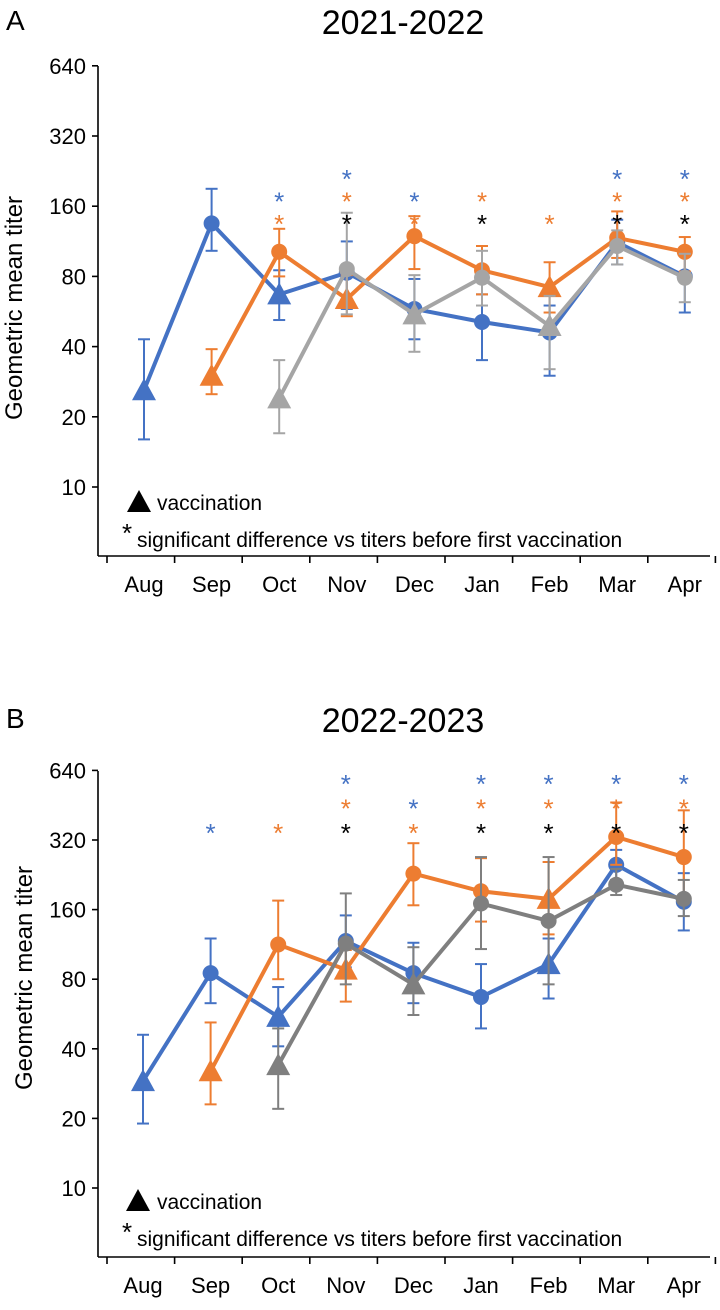  I want to click on panel-a-x-axis: Aug Sep Oct Nov Dec Jan Feb Mar Apr, so click(407, 576).